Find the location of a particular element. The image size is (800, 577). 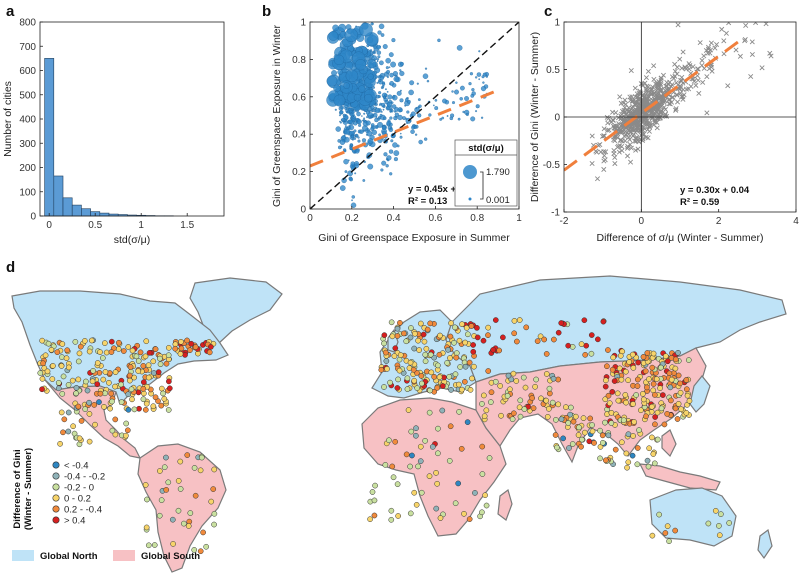

y-tick-label: 0 is located at coordinates (33, 217).